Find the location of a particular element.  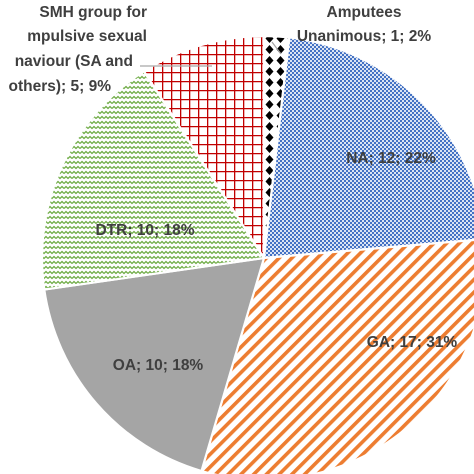

slice-label-dtr: DTR; 10; 18% is located at coordinates (144, 230).